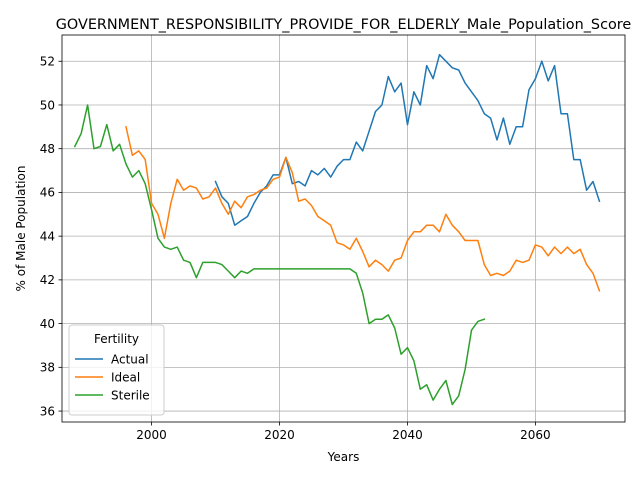 The width and height of the screenshot is (640, 480). What do you see at coordinates (116, 339) in the screenshot?
I see `legend-title: Fertility` at bounding box center [116, 339].